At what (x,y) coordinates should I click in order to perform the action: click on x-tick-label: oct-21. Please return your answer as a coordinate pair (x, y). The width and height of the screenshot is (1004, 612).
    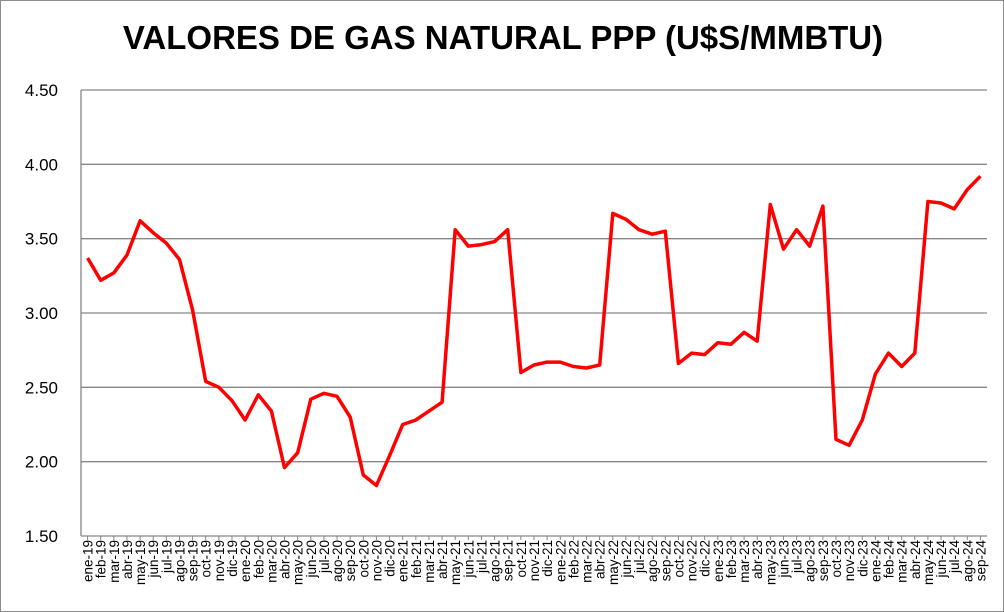
    Looking at the image, I should click on (521, 559).